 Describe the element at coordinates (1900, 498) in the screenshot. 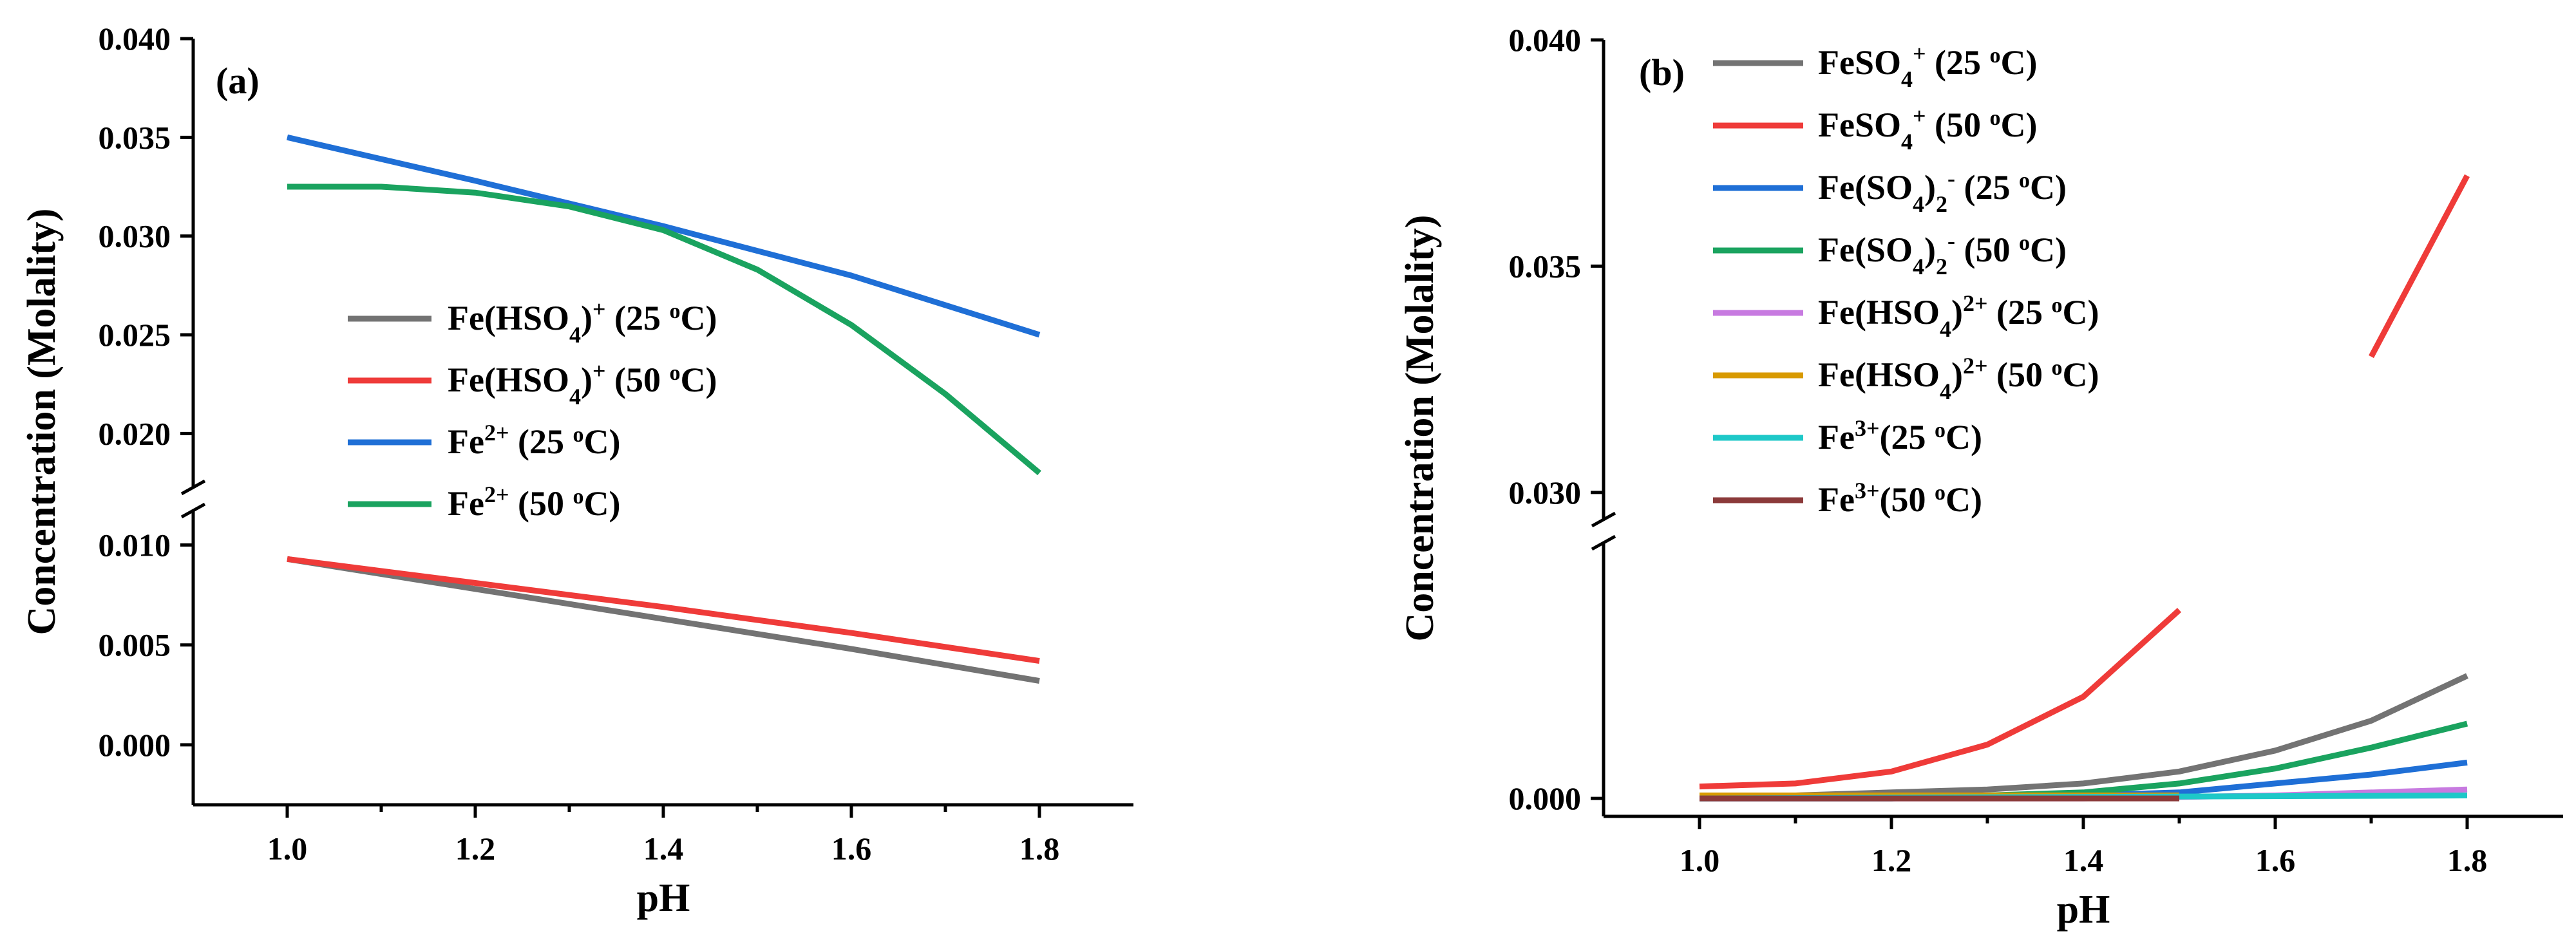

I see `legend-label-s8: Fe3+(50 oC)` at that location.